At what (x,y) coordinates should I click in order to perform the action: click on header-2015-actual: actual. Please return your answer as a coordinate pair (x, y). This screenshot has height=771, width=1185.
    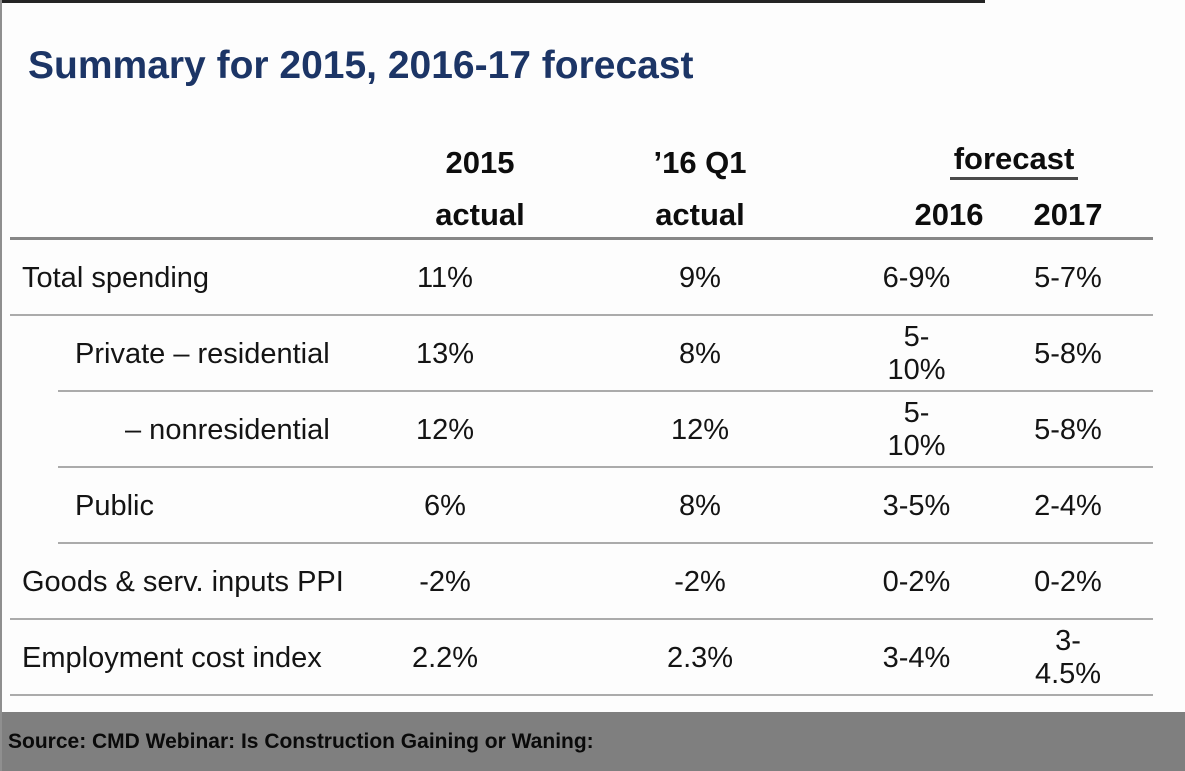
    Looking at the image, I should click on (480, 214).